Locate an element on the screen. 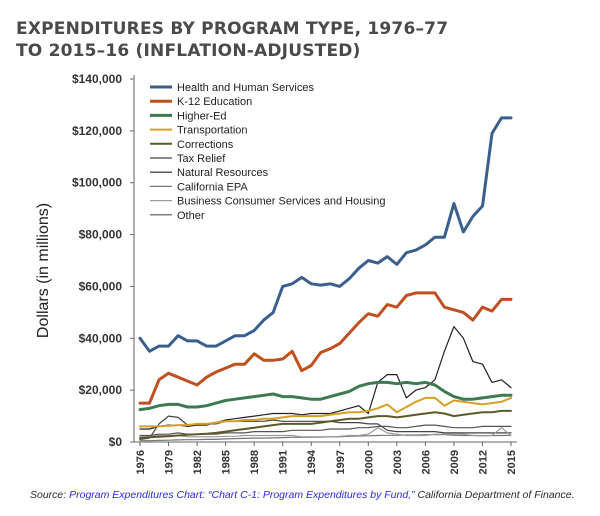 This screenshot has width=600, height=516. x-tick-label: 1979 is located at coordinates (170, 462).